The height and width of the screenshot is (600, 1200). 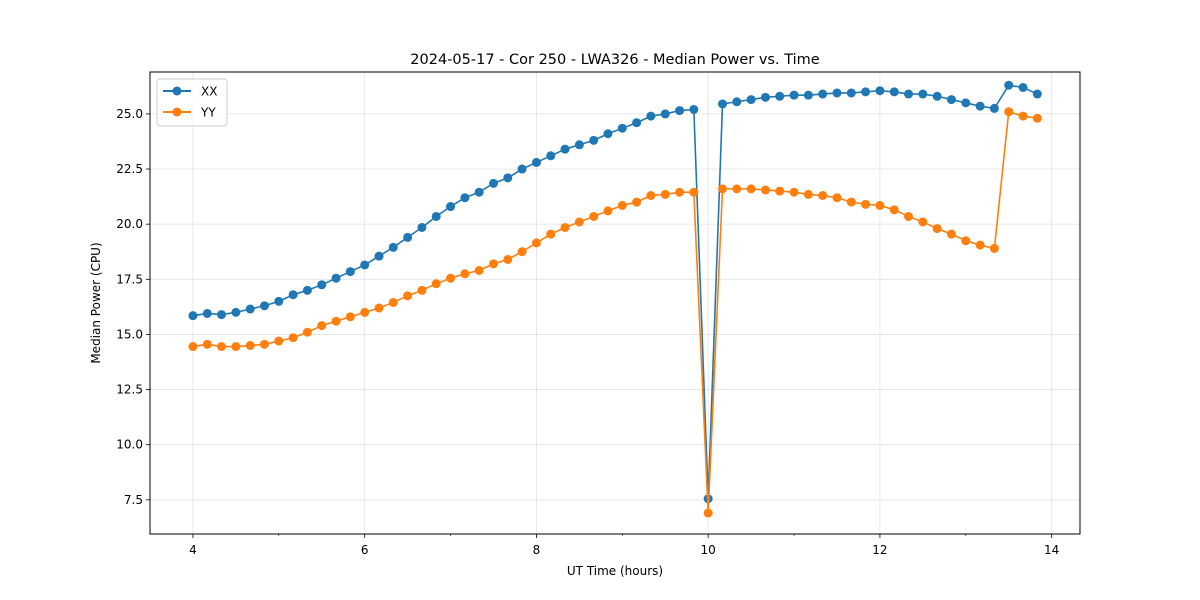 I want to click on x-tick-label: 4, so click(x=193, y=550).